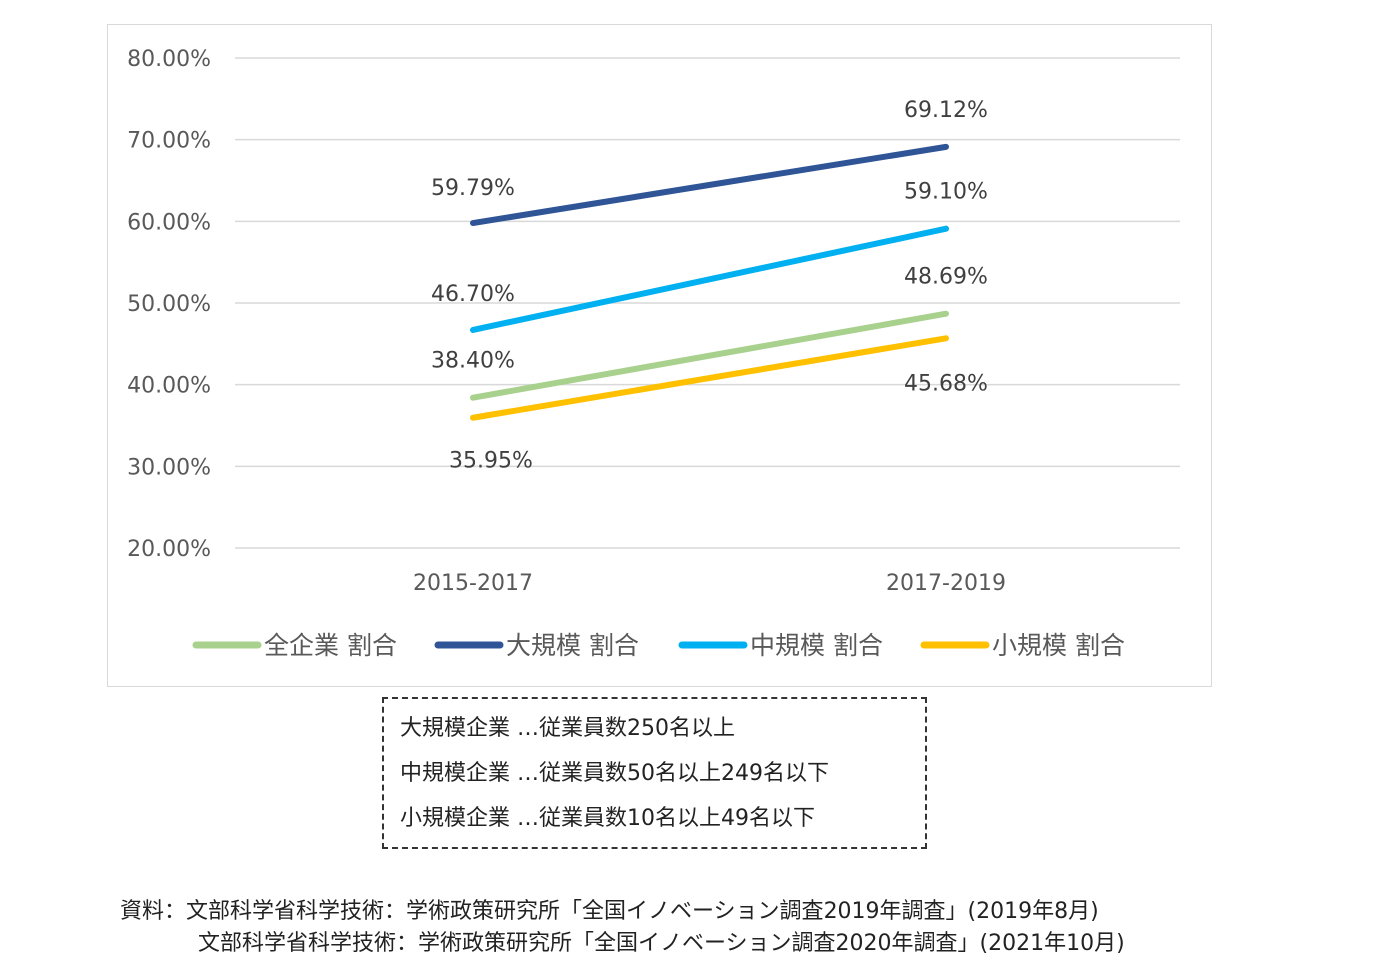  I want to click on y-tick-label: 60.00%, so click(169, 222).